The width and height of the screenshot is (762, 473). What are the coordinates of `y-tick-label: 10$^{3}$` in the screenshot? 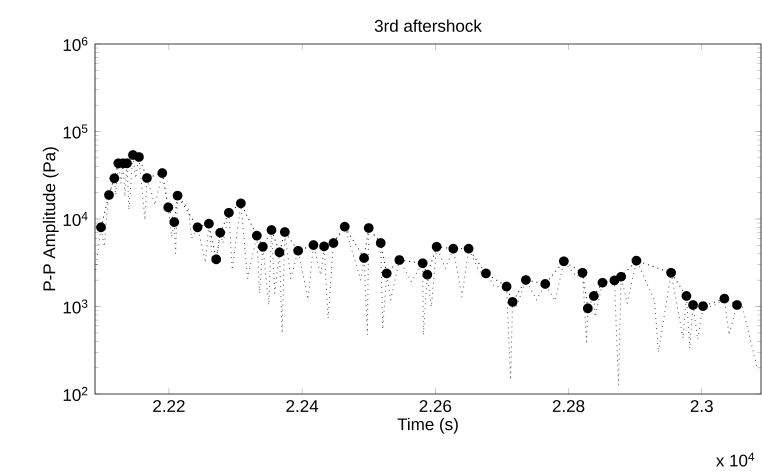 It's located at (76, 306).